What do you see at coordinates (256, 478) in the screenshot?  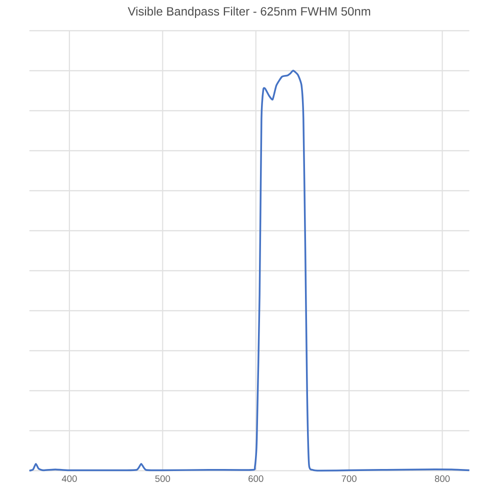 I see `x-tick-label: 600` at bounding box center [256, 478].